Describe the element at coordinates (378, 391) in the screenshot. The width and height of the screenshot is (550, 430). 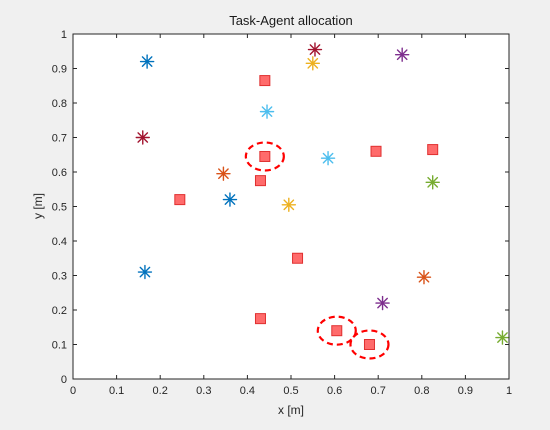
I see `x-tick-label: 0.7` at that location.